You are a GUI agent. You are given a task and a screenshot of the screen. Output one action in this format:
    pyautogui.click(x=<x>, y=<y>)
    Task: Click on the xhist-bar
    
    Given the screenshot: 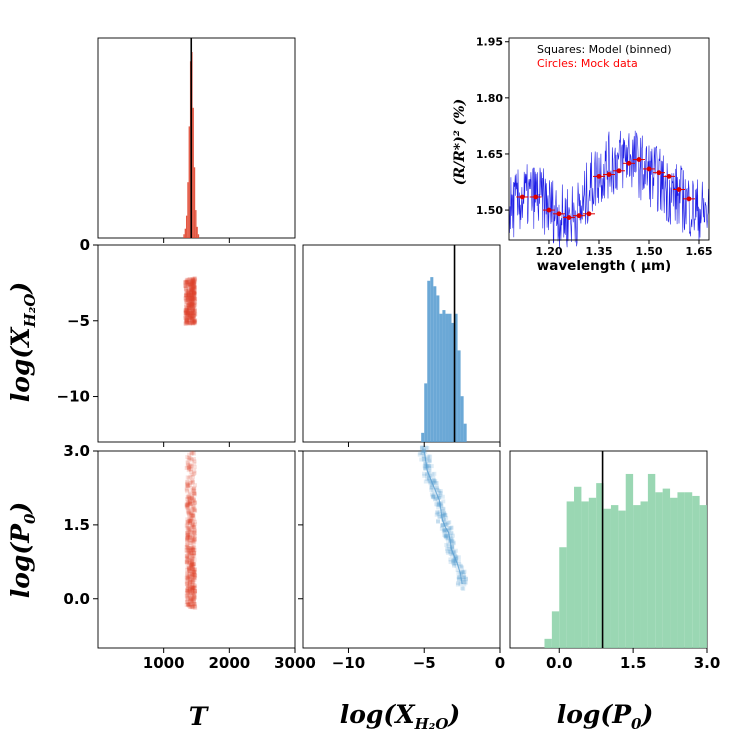 What is the action you would take?
    pyautogui.click(x=450, y=377)
    